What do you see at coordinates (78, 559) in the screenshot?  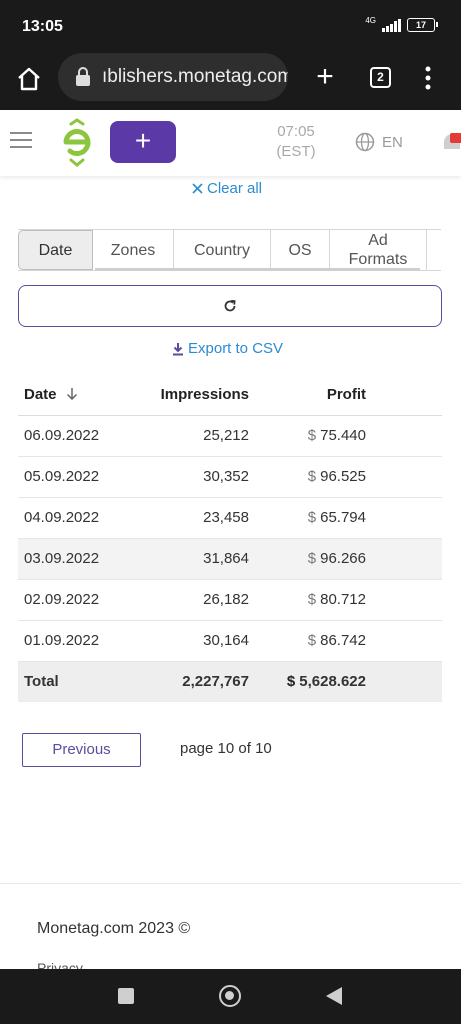 I see `cell-date: 03.09.2022` at bounding box center [78, 559].